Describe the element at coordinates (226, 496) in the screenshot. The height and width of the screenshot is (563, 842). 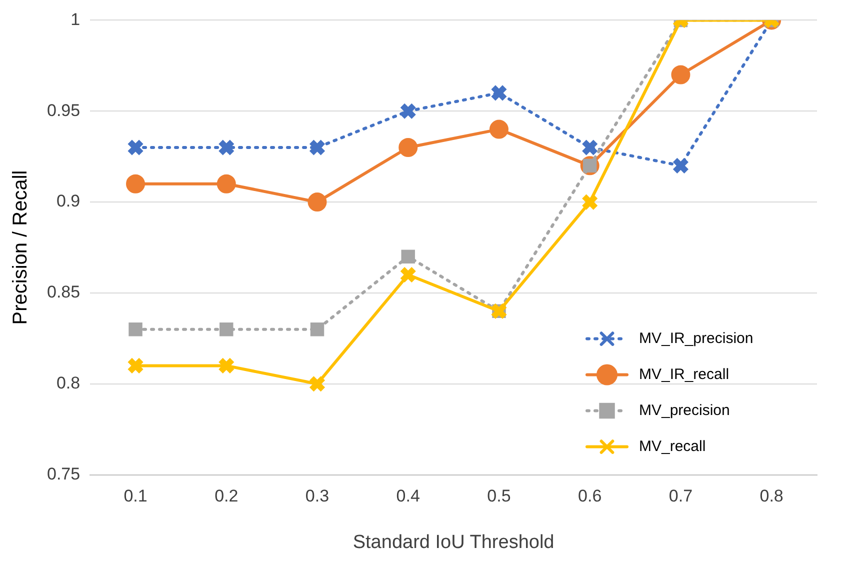
I see `x-tick-label: 0.2` at that location.